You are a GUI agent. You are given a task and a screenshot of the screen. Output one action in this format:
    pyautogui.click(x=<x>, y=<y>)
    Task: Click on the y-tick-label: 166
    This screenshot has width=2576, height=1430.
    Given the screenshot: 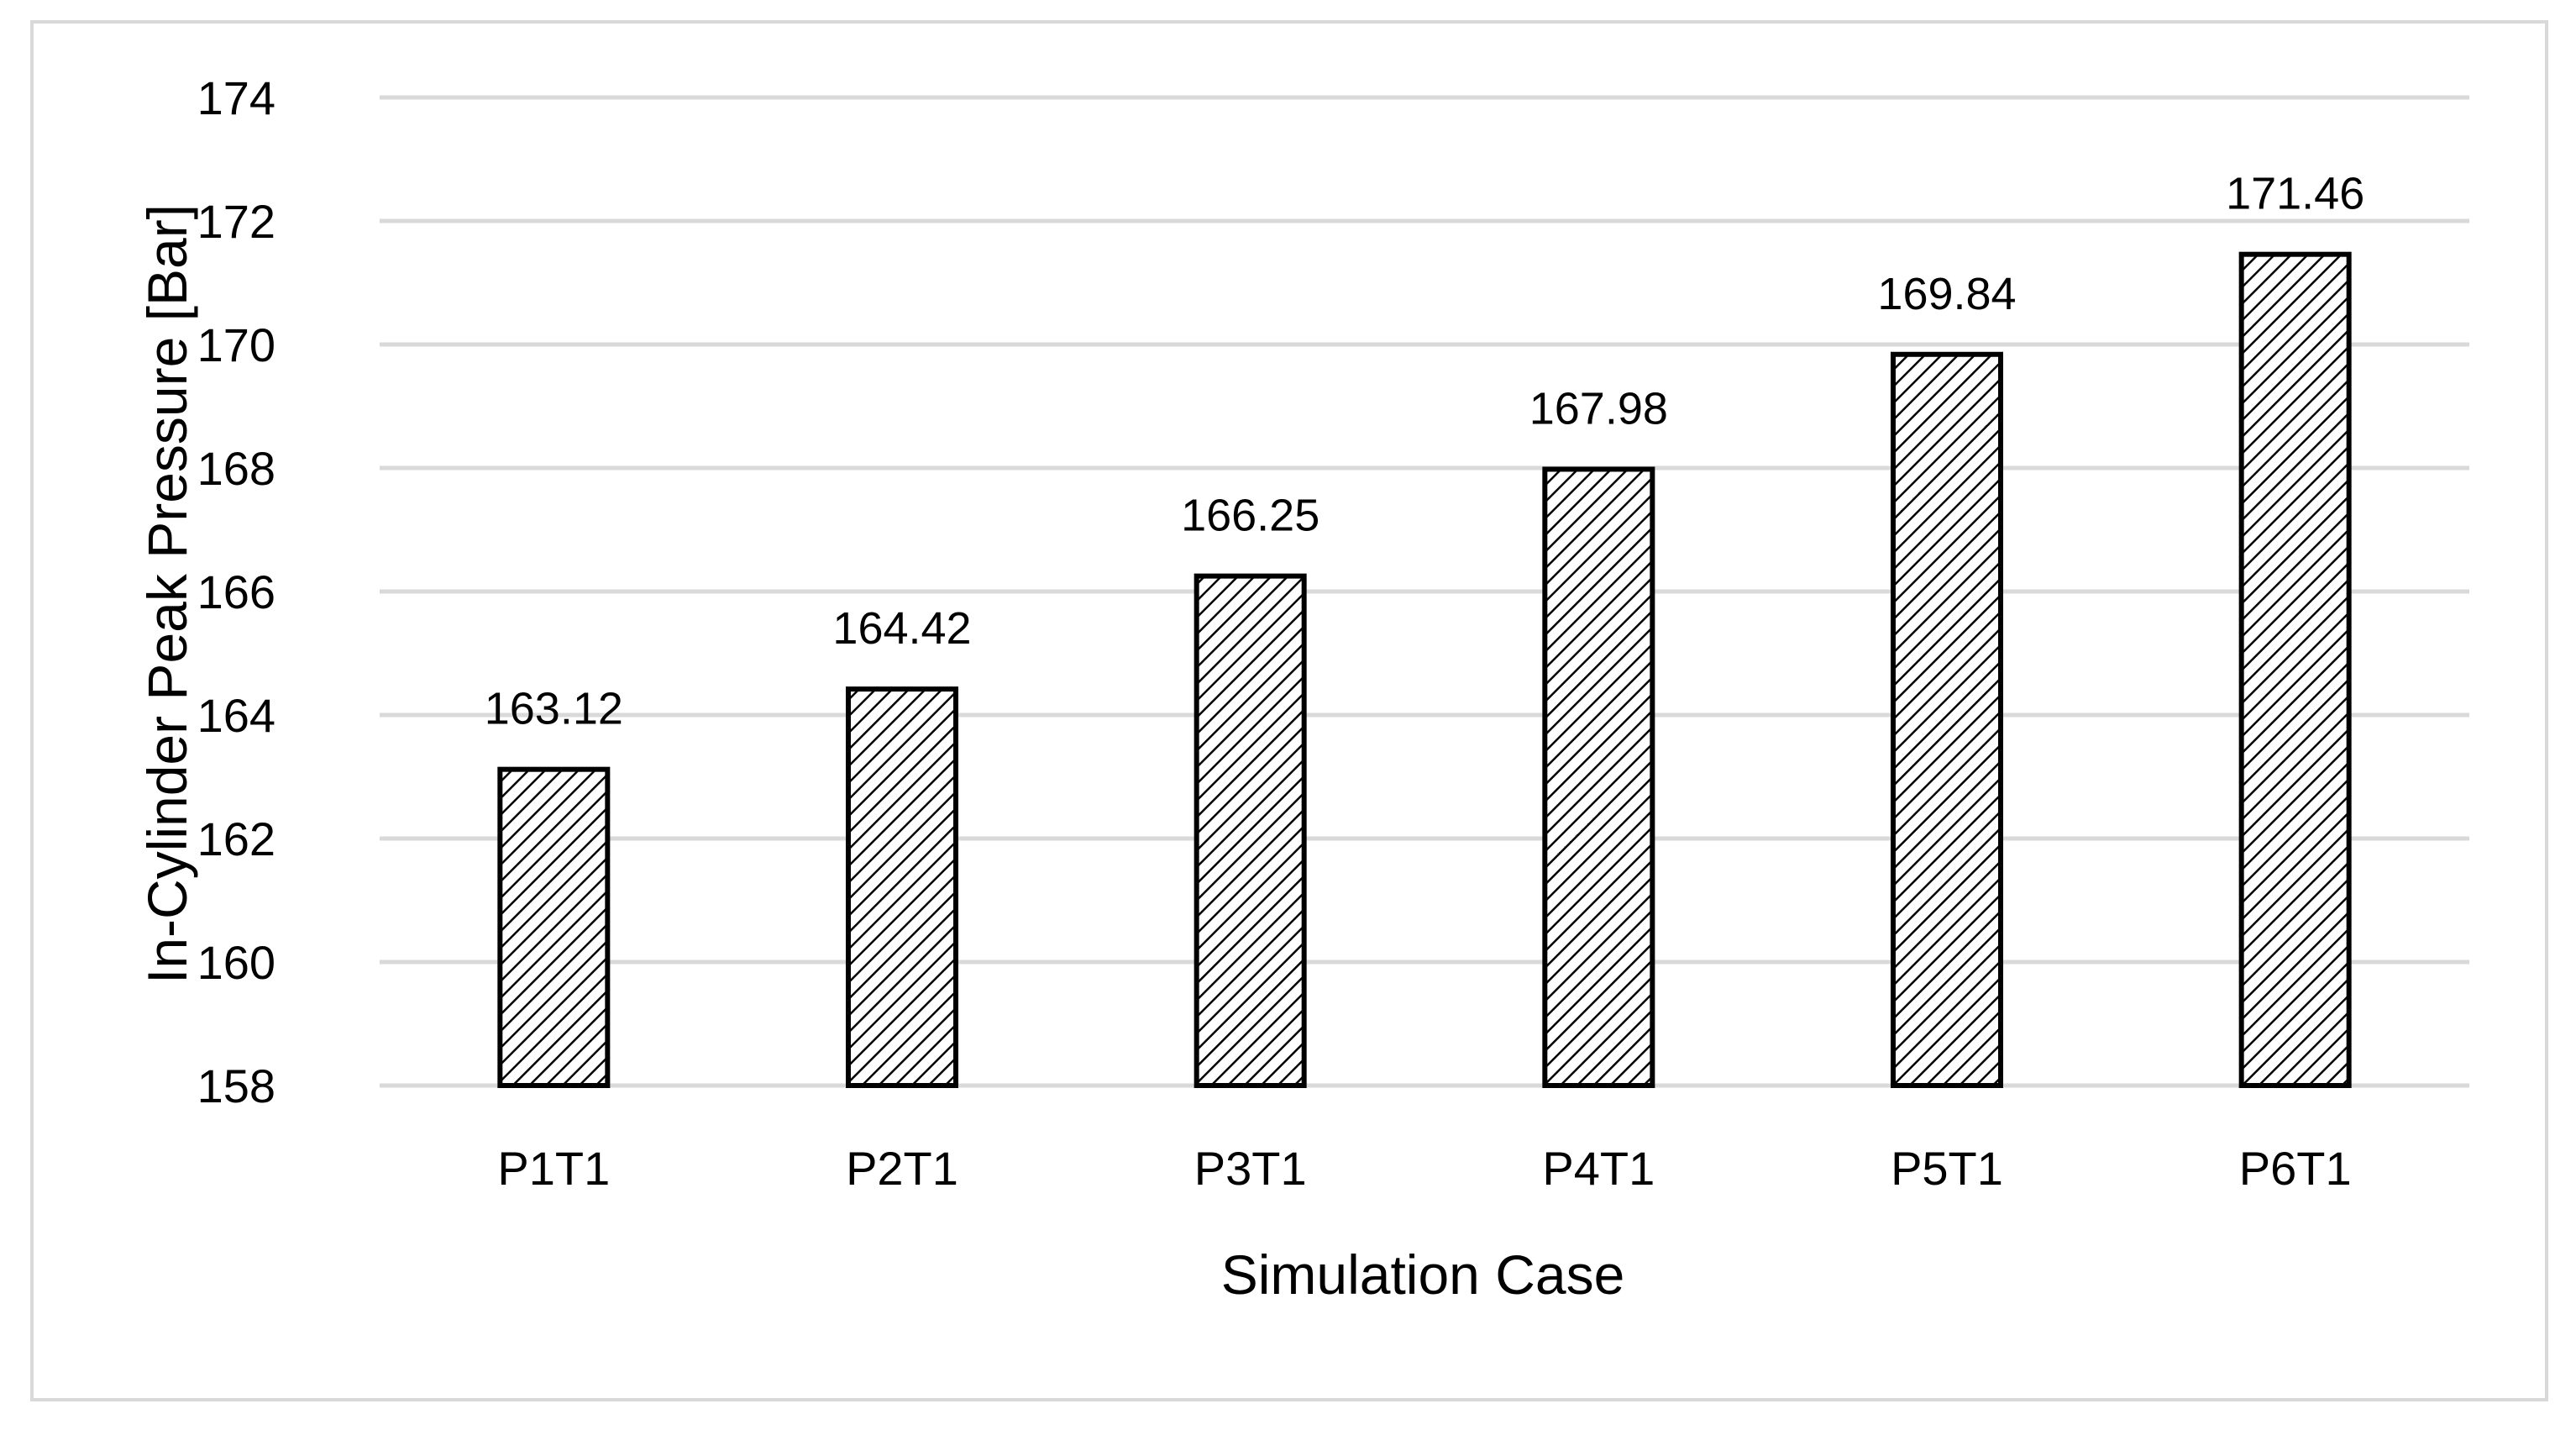 What is the action you would take?
    pyautogui.click(x=236, y=591)
    